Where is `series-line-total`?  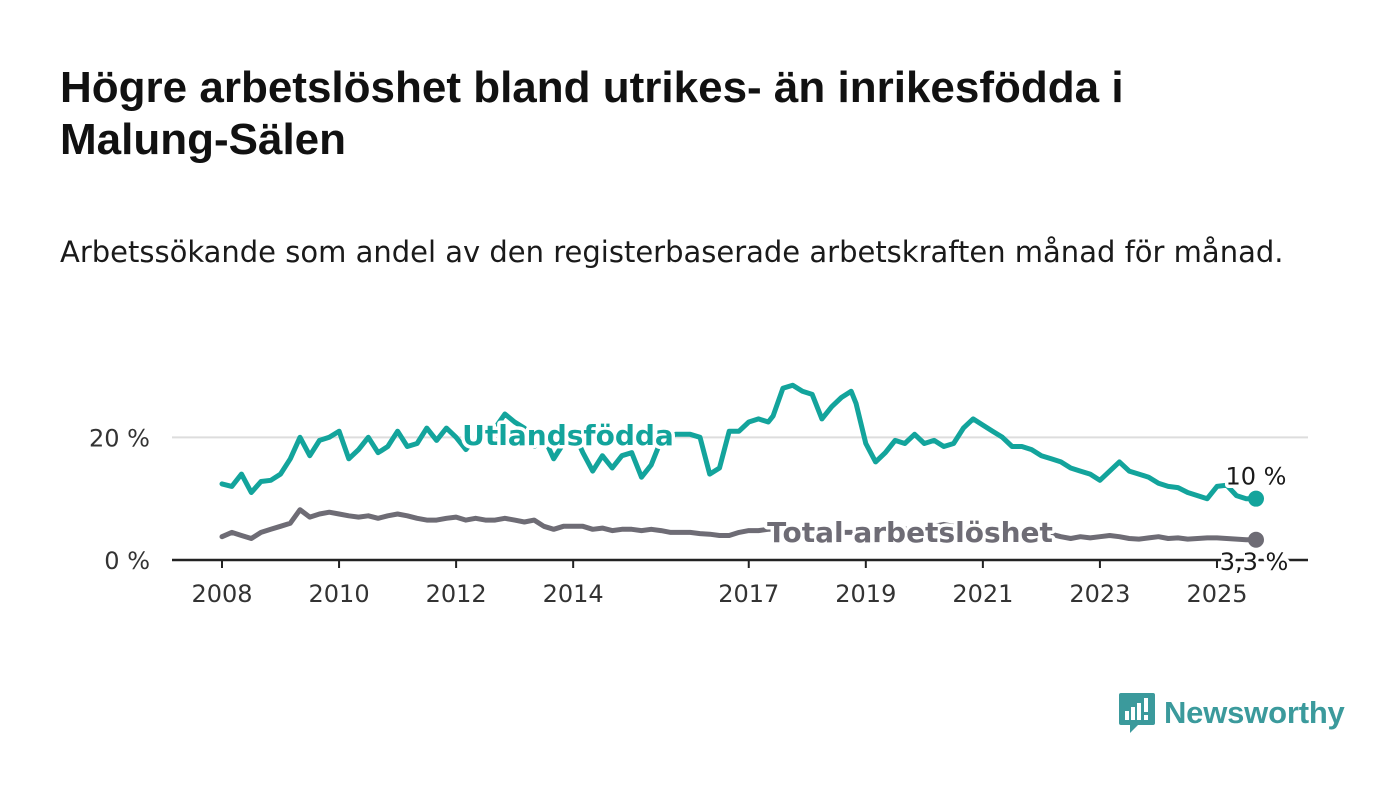 series-line-total is located at coordinates (739, 525).